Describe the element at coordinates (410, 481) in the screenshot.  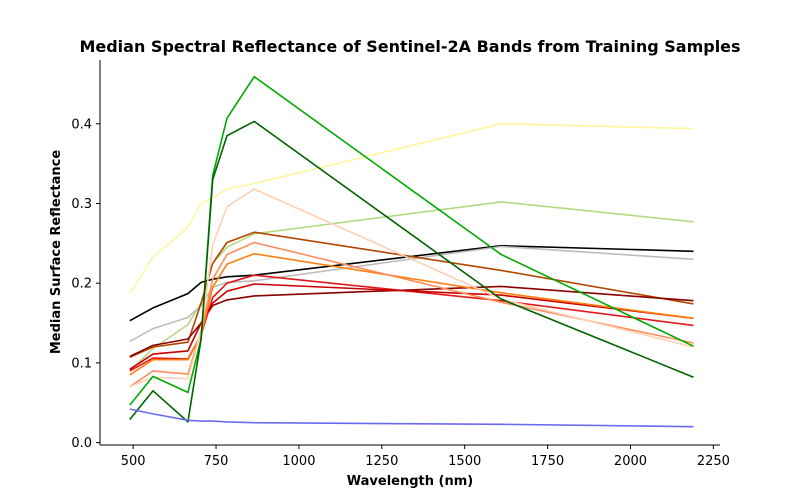
I see `x-axis-label: Wavelength (nm)` at that location.